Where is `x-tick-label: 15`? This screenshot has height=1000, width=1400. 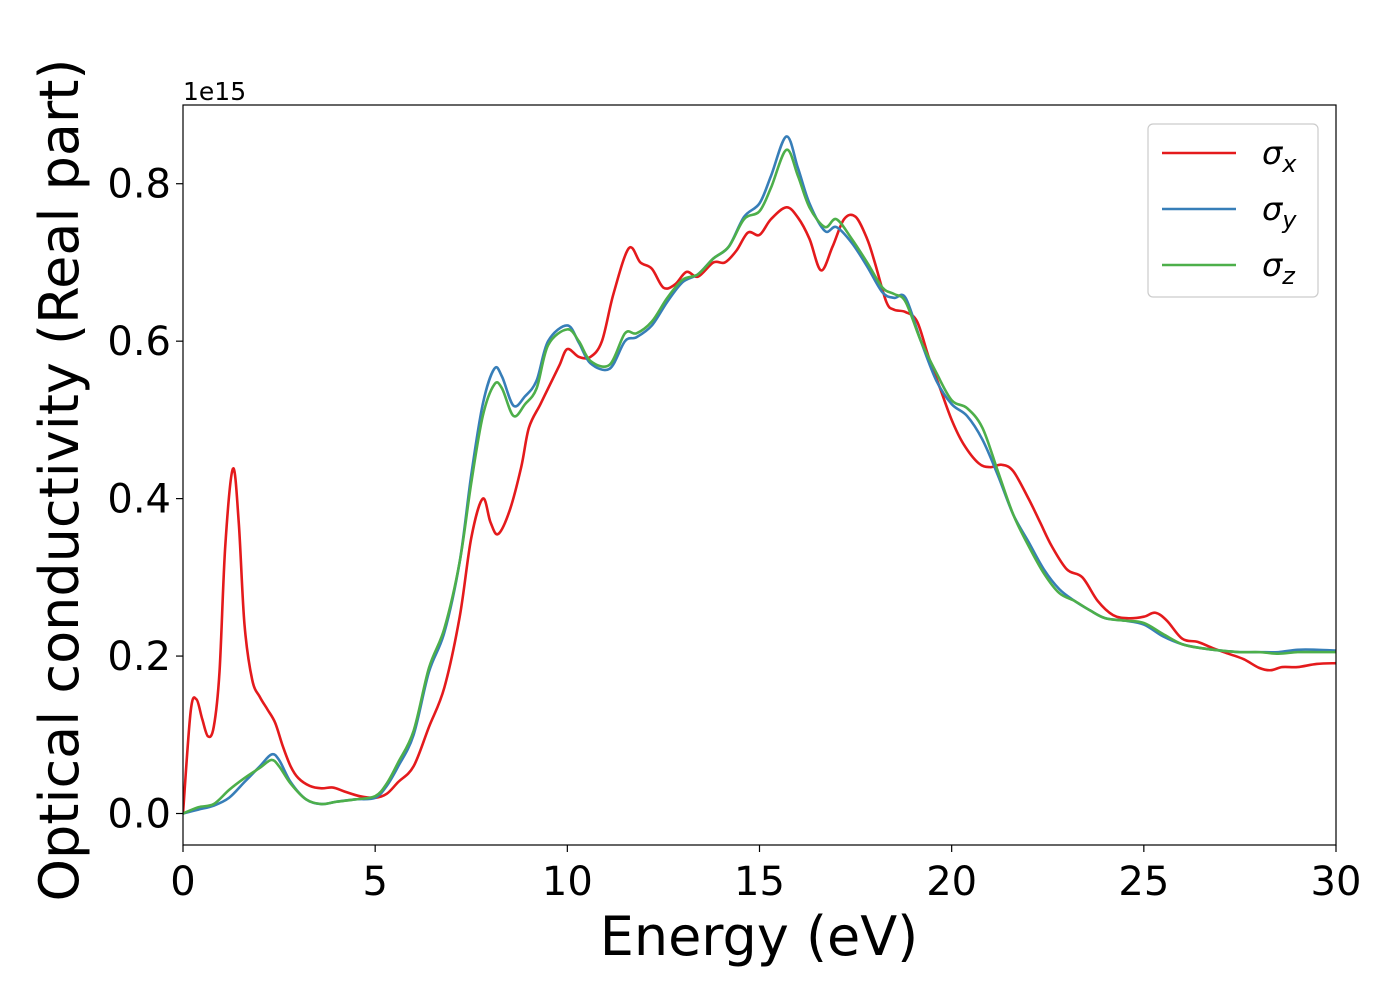 x-tick-label: 15 is located at coordinates (759, 882).